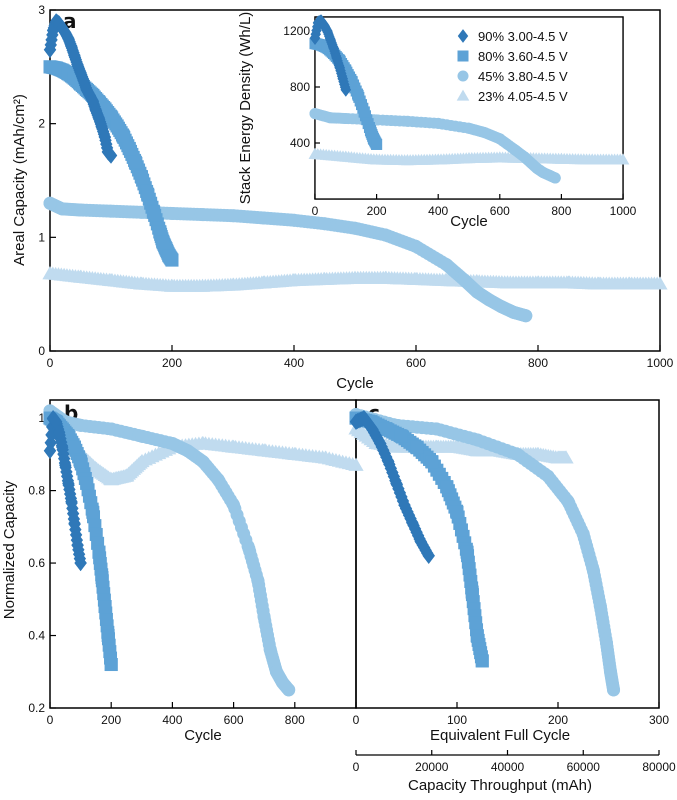 The width and height of the screenshot is (677, 800). I want to click on b-ytick-label: 0.8, so click(36, 491).